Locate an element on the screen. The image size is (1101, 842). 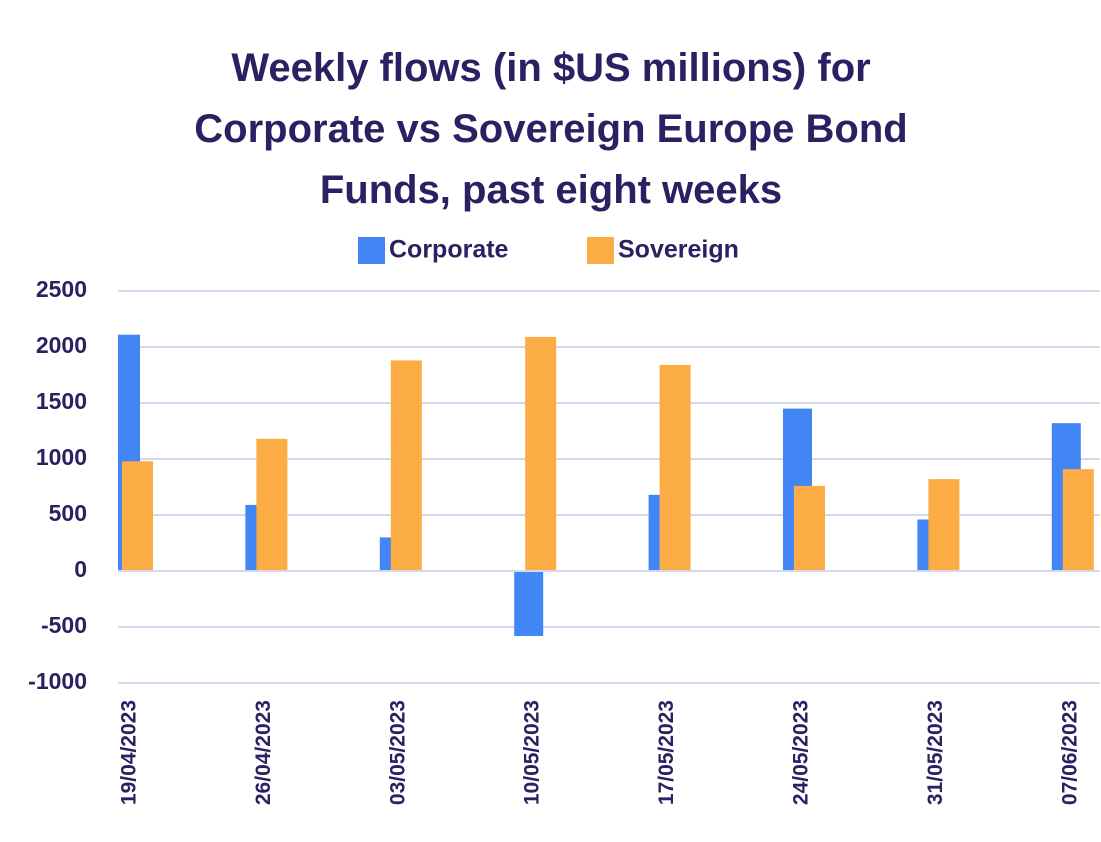
x-tick-label: 03/05/2023 is located at coordinates (397, 752).